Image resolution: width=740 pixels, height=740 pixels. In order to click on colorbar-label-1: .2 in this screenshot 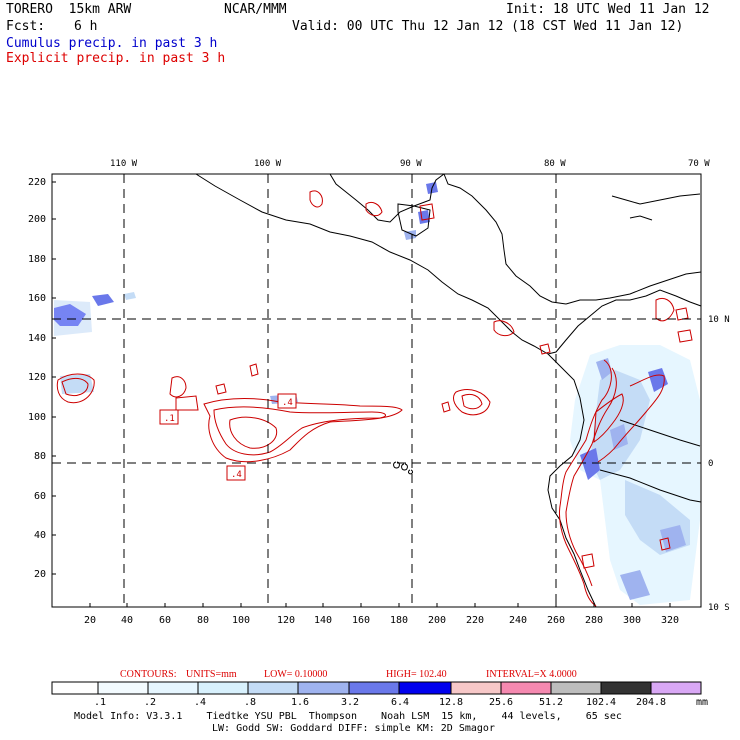, I will do `click(150, 702)`.